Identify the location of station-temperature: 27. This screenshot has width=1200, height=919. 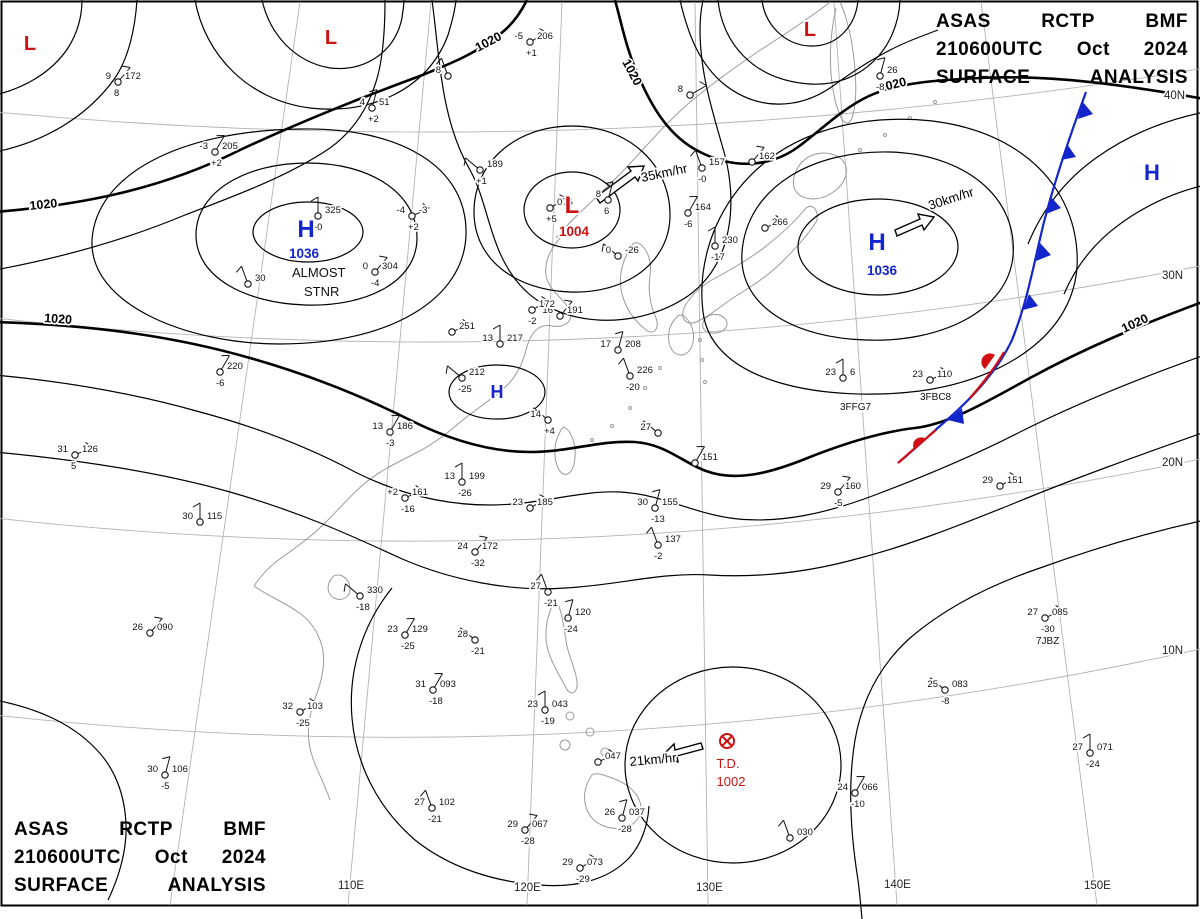
(535, 586).